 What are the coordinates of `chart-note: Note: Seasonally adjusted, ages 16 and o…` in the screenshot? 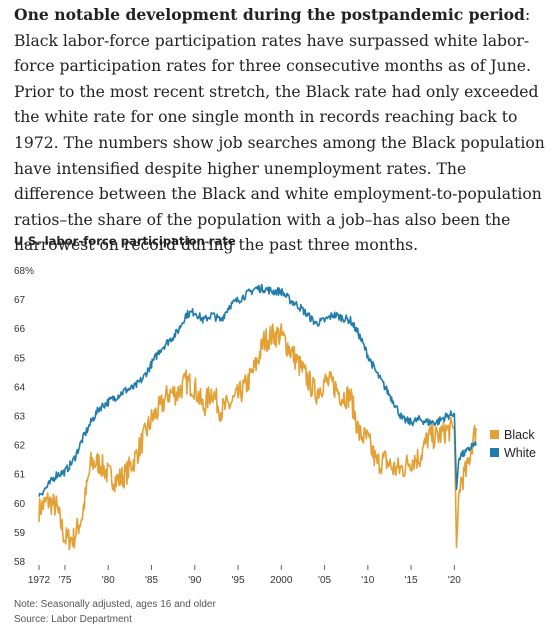 It's located at (115, 604).